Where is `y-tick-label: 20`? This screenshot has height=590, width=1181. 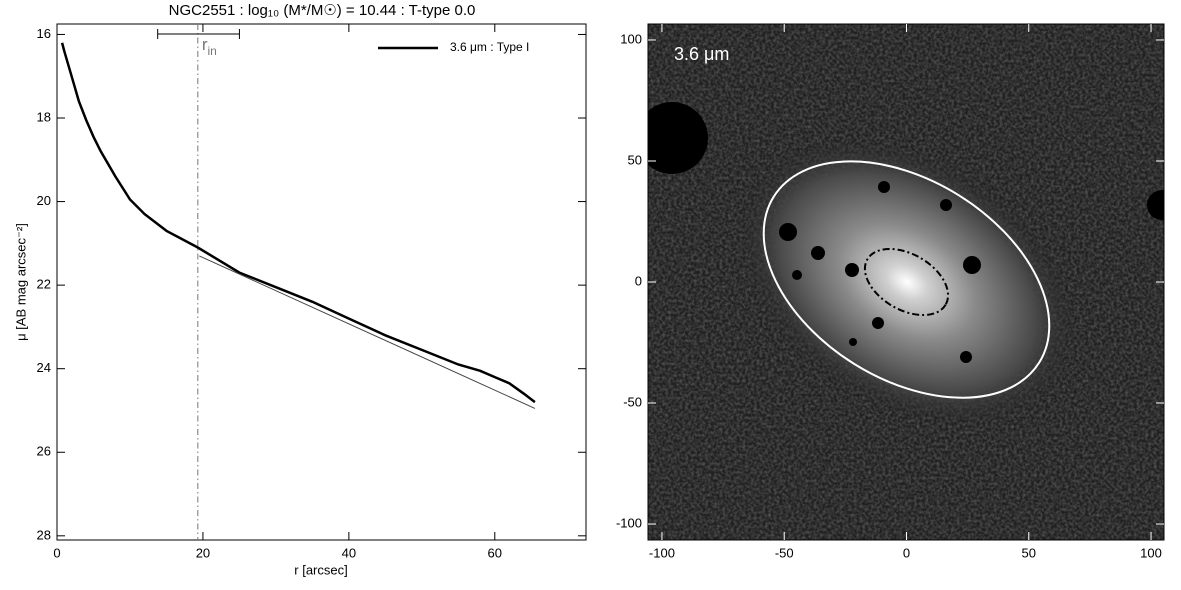 y-tick-label: 20 is located at coordinates (44, 200).